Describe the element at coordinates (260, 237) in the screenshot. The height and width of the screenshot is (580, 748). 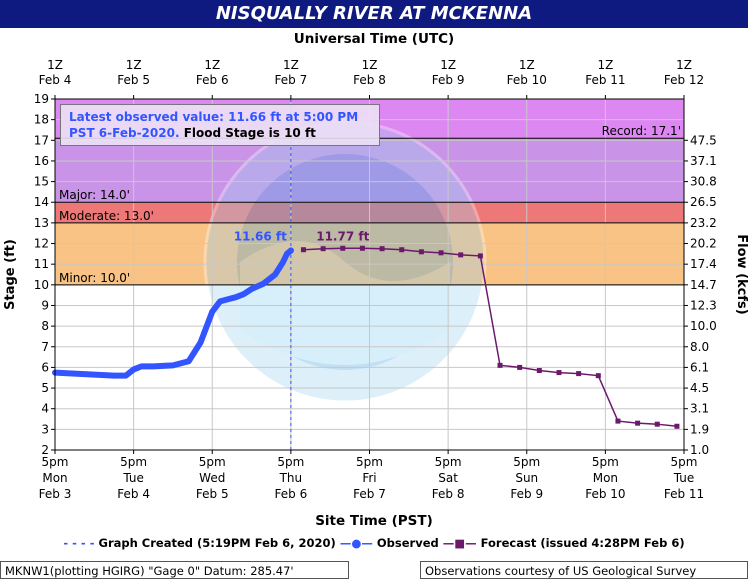
I see `observed-label: 11.66 ft` at that location.